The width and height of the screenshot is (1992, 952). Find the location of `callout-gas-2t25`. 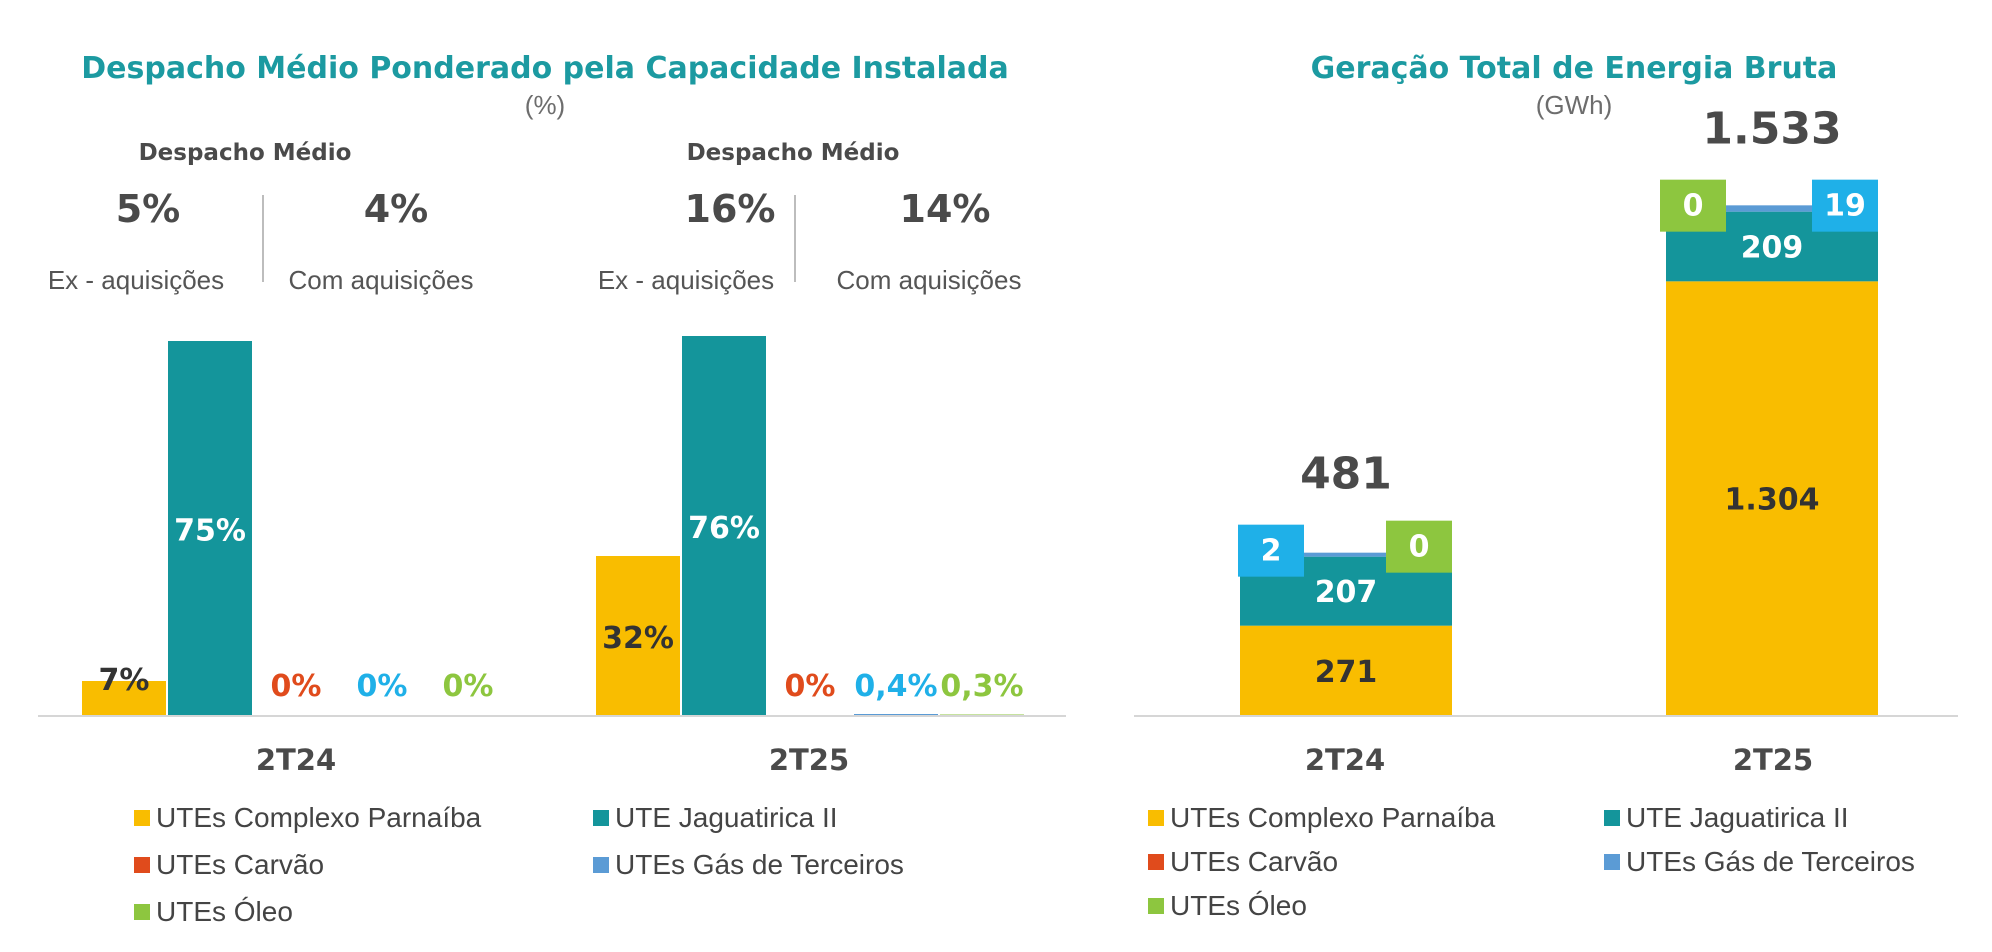

callout-gas-2t25 is located at coordinates (1845, 205).